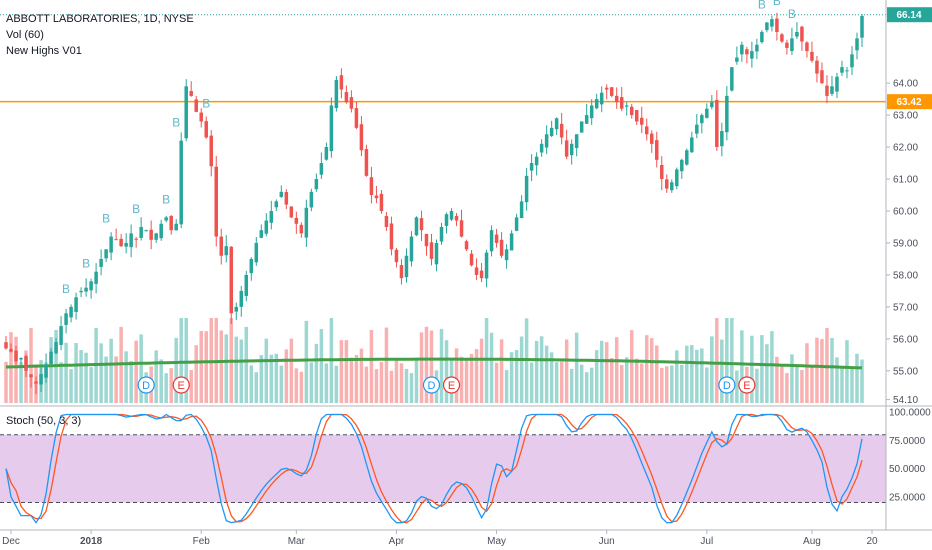 The image size is (932, 550). I want to click on time-tick-label: 20, so click(872, 541).